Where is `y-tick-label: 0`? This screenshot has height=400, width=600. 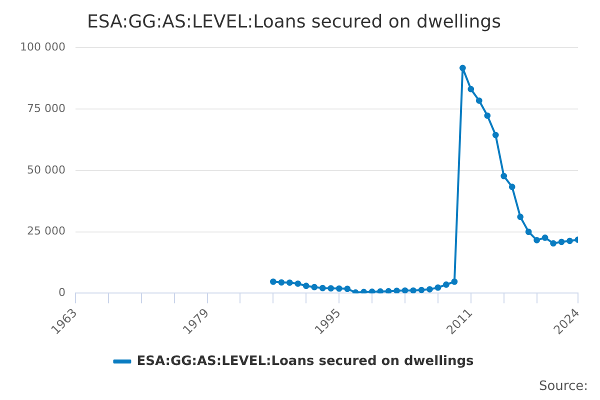
y-tick-label: 0 is located at coordinates (62, 293).